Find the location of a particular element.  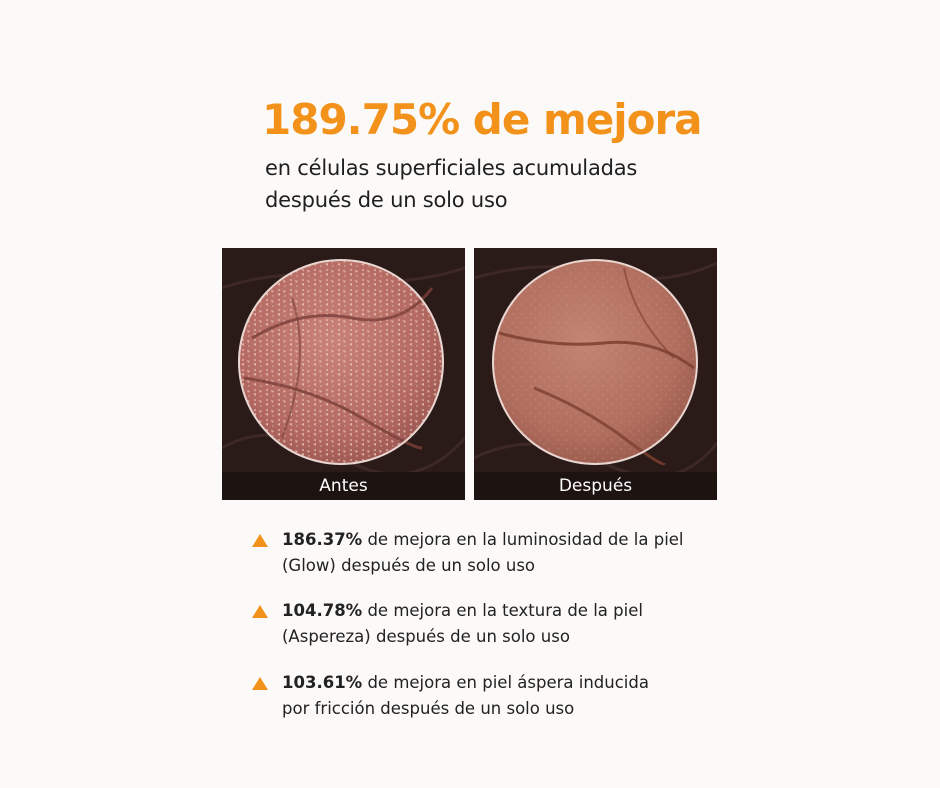

stat-text: de mejora en la textura de la piel is located at coordinates (502, 610).